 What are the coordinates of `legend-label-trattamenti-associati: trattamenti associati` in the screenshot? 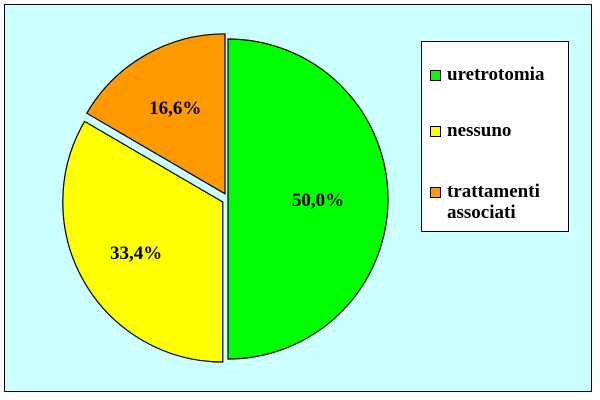 It's located at (493, 202).